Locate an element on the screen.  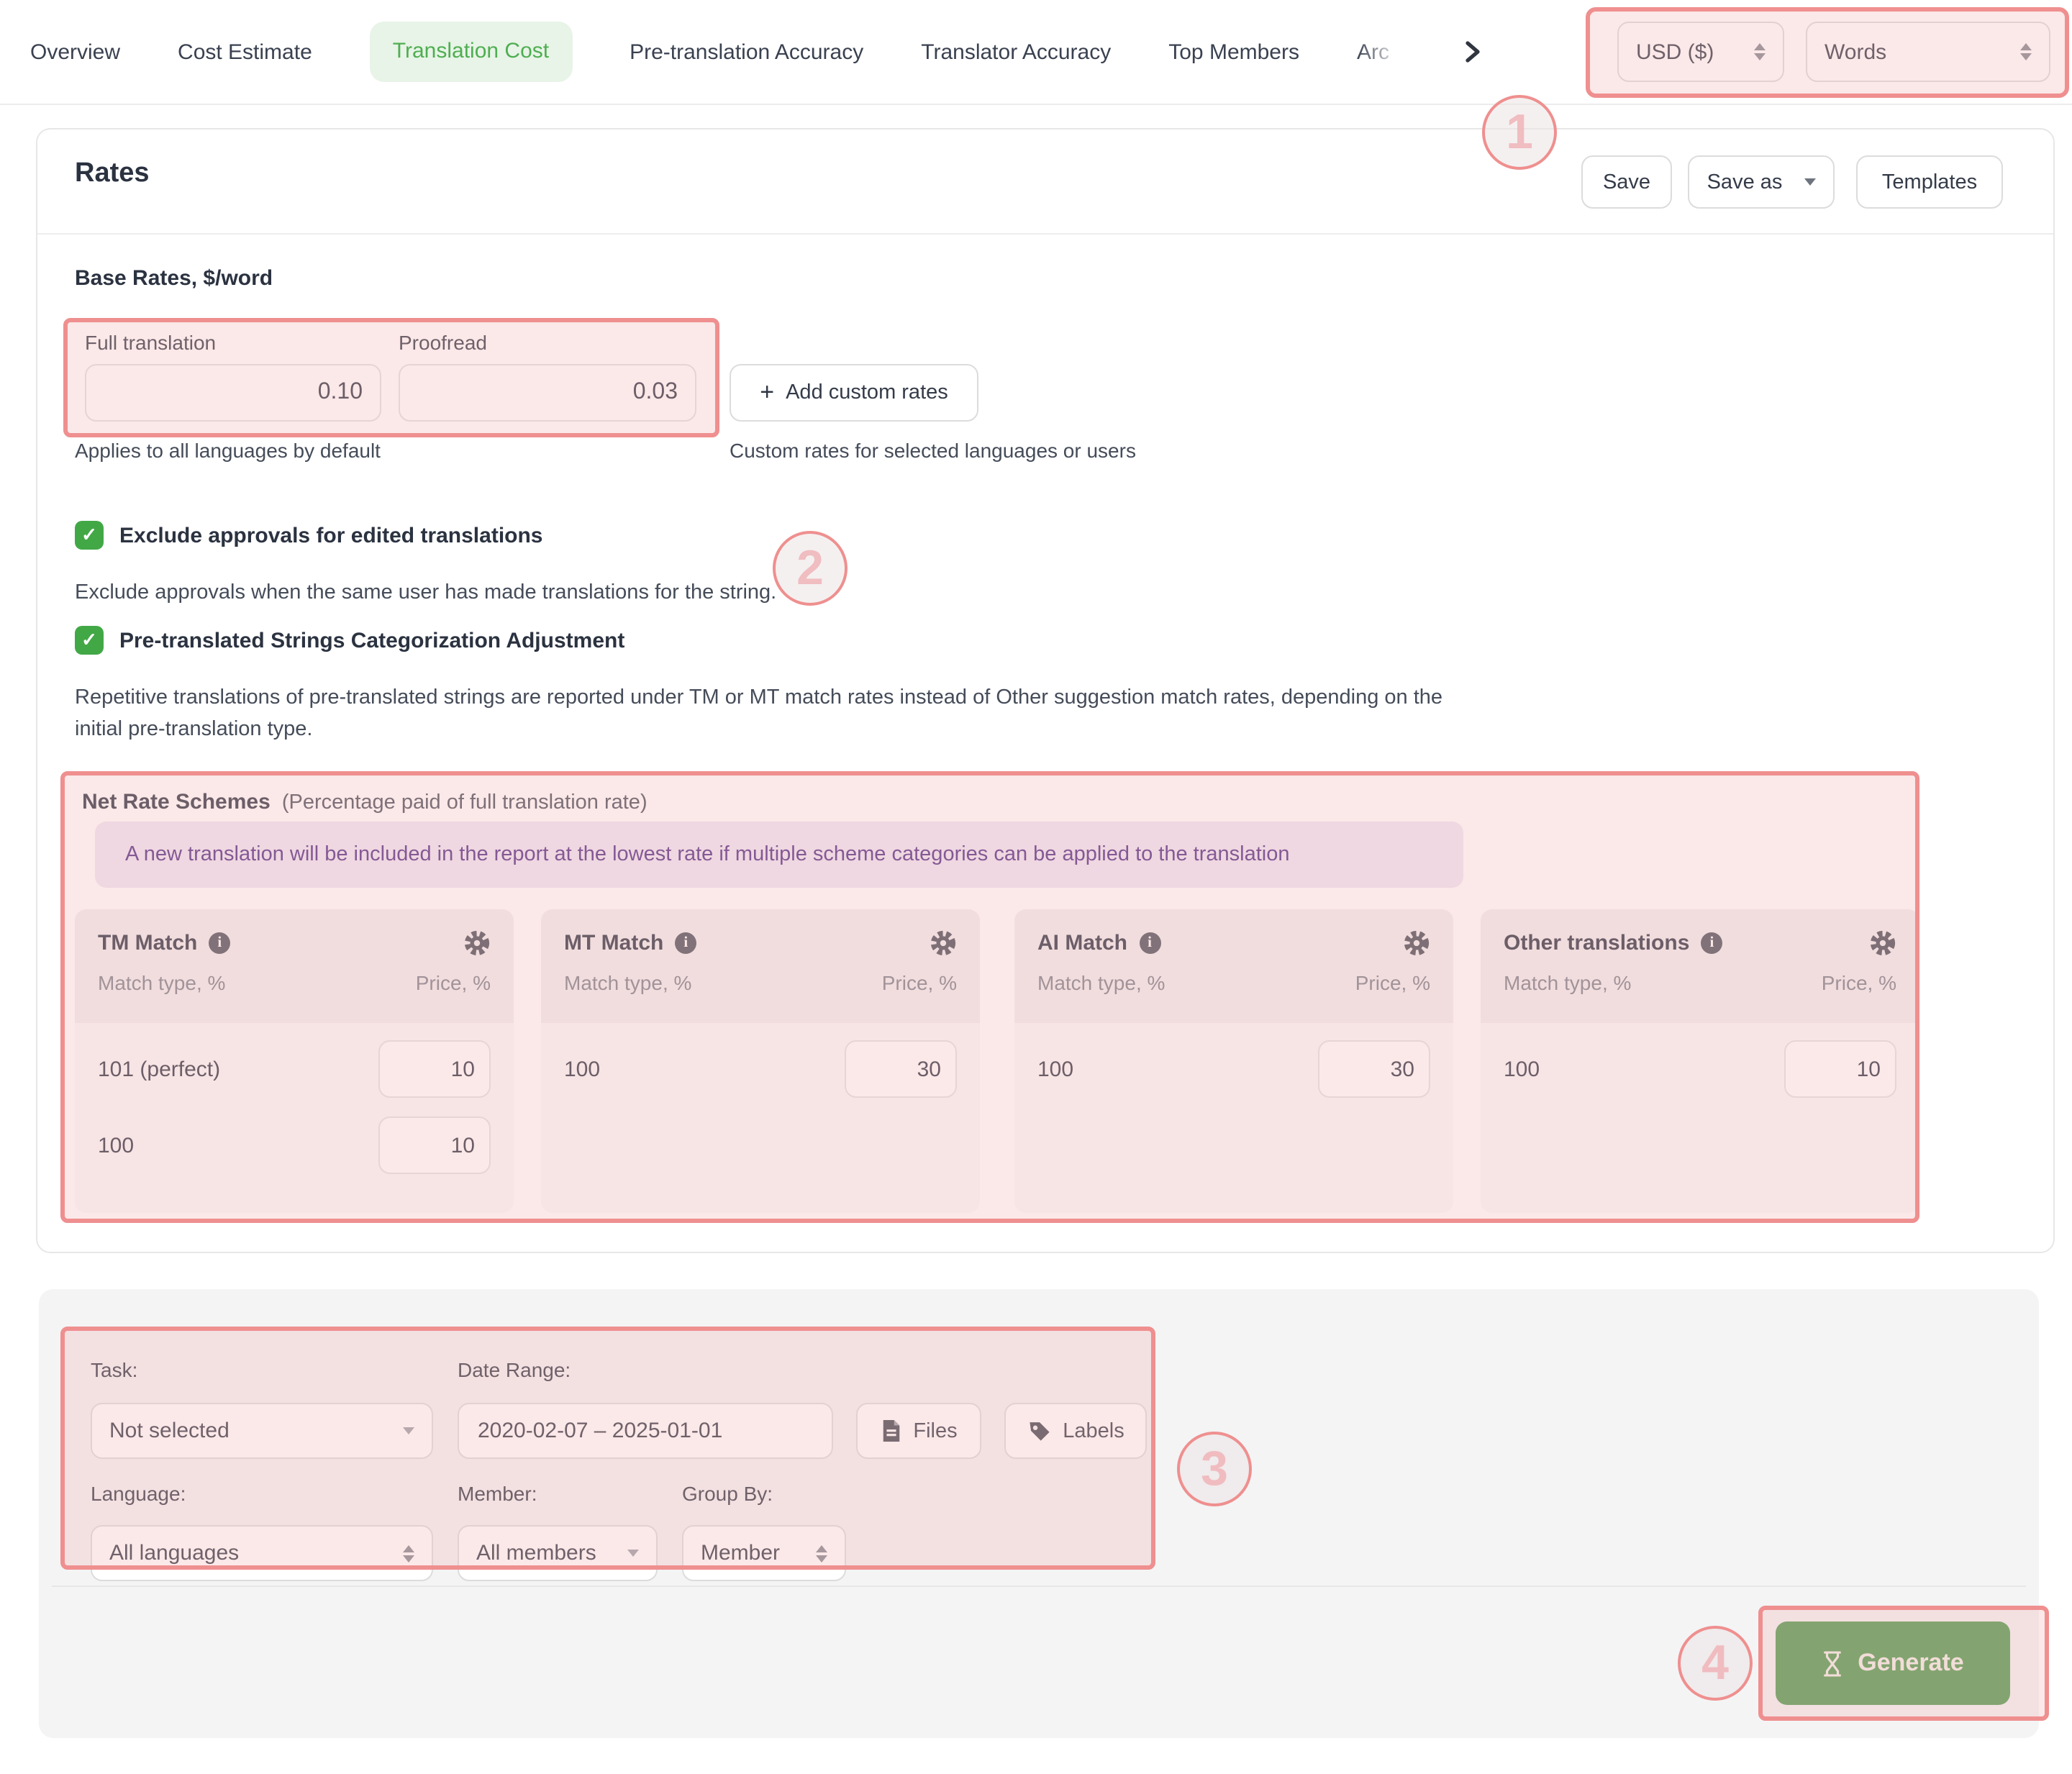
pretranslated-adjustment-checkbox: ✓ is located at coordinates (90, 640).